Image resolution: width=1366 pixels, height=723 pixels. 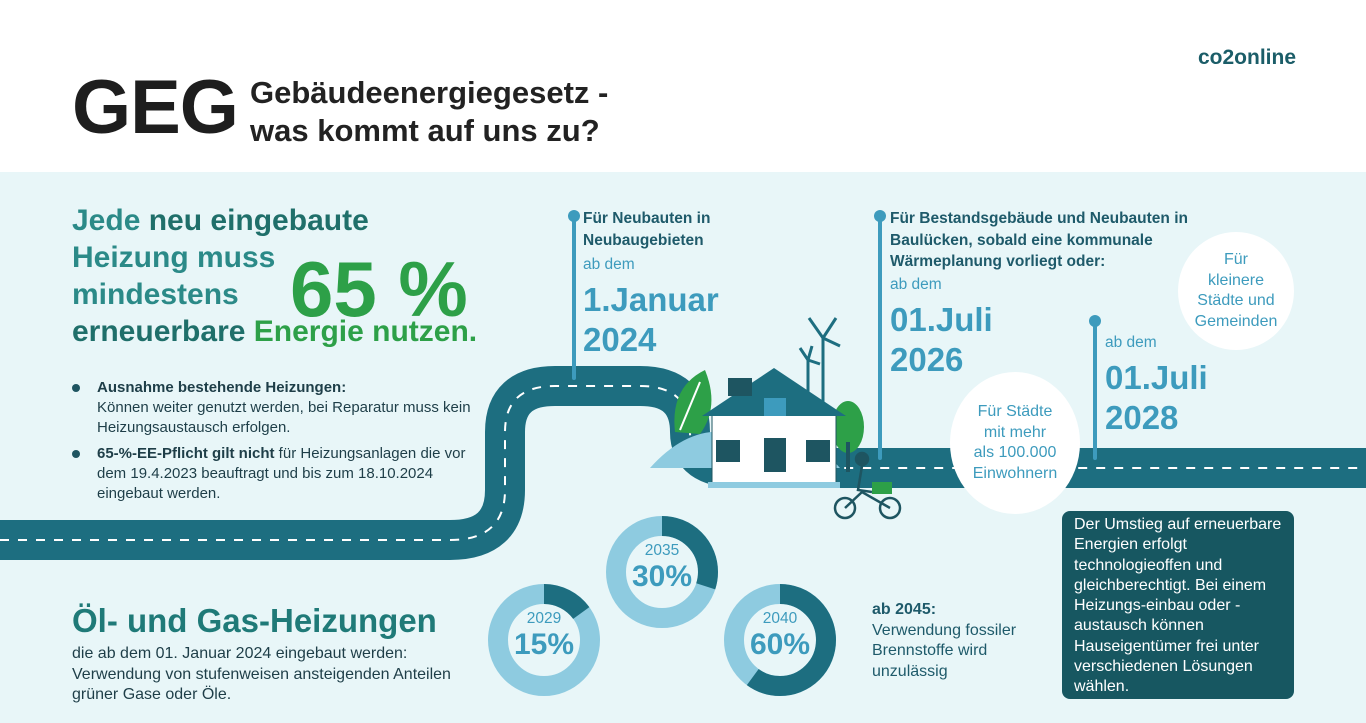 What do you see at coordinates (646, 229) in the screenshot?
I see `timeline-1-heading: Für Neubauten in Neubaugebieten` at bounding box center [646, 229].